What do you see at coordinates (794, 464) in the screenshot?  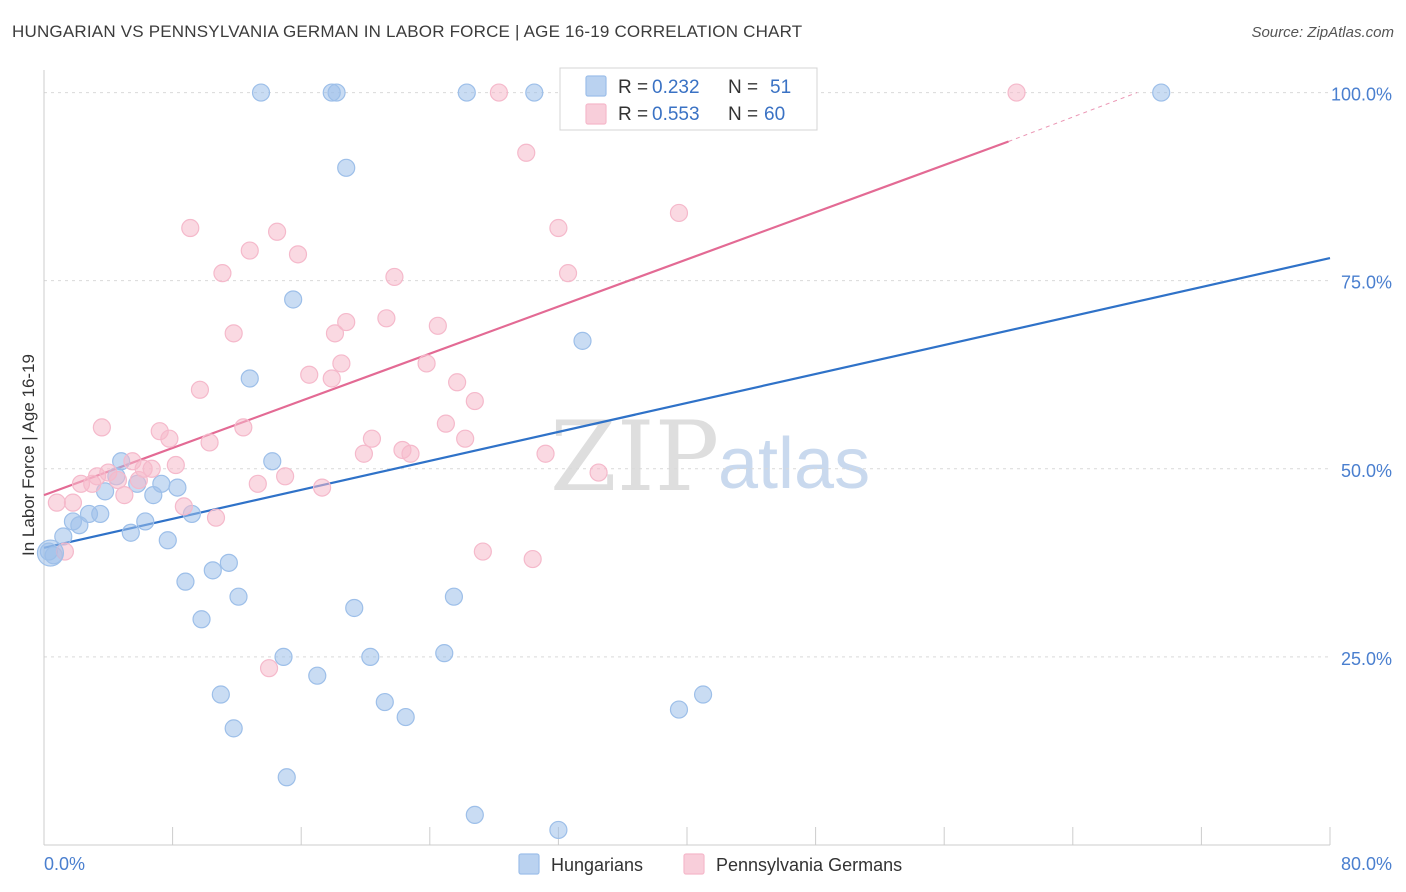 I see `watermark-atlas: atlas` at bounding box center [794, 464].